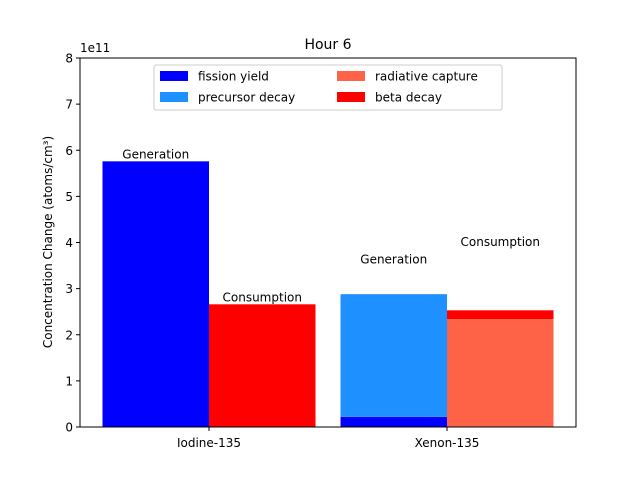 Image resolution: width=640 pixels, height=480 pixels. Describe the element at coordinates (69, 105) in the screenshot. I see `y-tick-label: 7` at that location.